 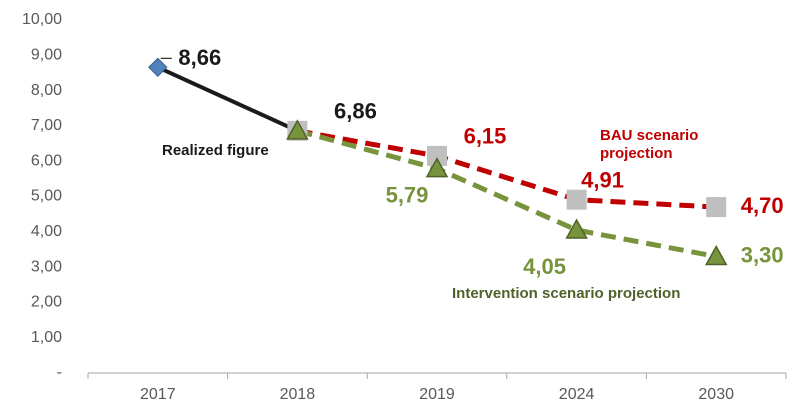 What do you see at coordinates (566, 293) in the screenshot?
I see `series-label: Intervention scenario projection` at bounding box center [566, 293].